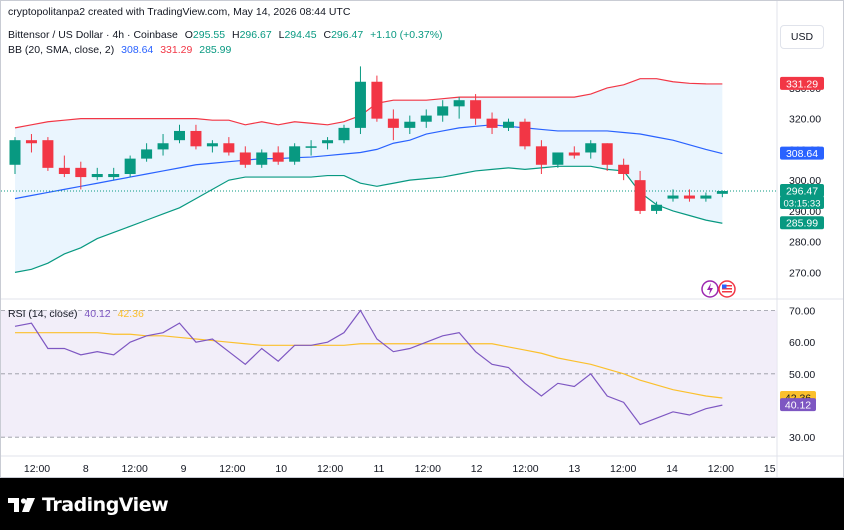 The image size is (844, 530). I want to click on indicator-icons, so click(720, 289).